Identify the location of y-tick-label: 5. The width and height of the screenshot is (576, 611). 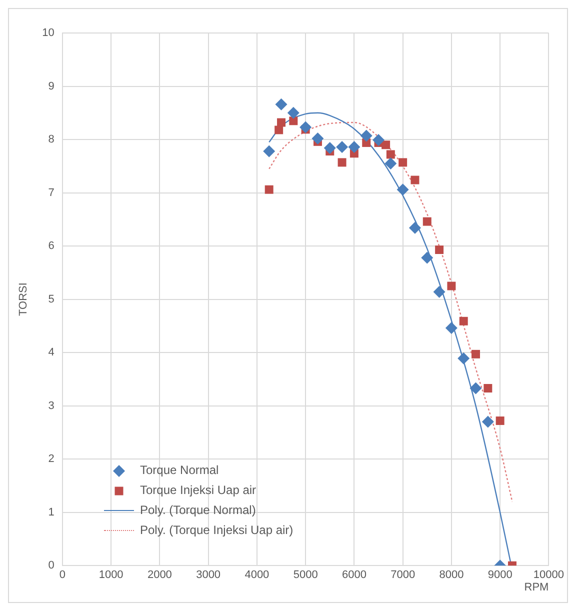
(51, 299).